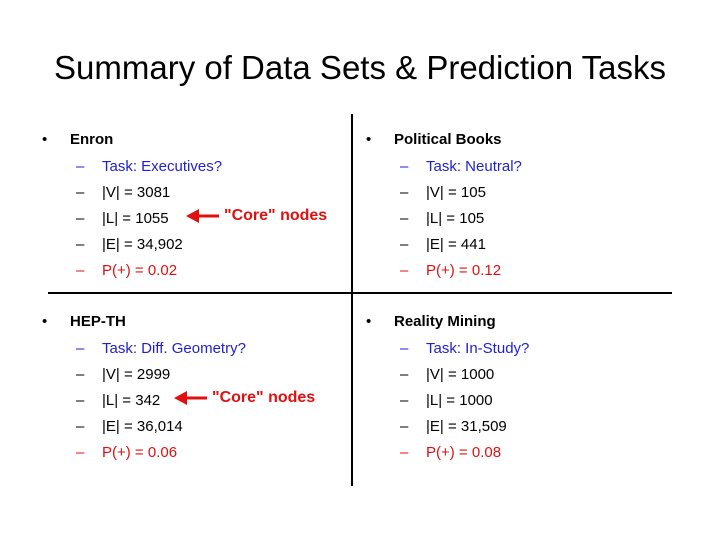  What do you see at coordinates (192, 245) in the screenshot?
I see `edge-count-item: – |E| = 34,902` at bounding box center [192, 245].